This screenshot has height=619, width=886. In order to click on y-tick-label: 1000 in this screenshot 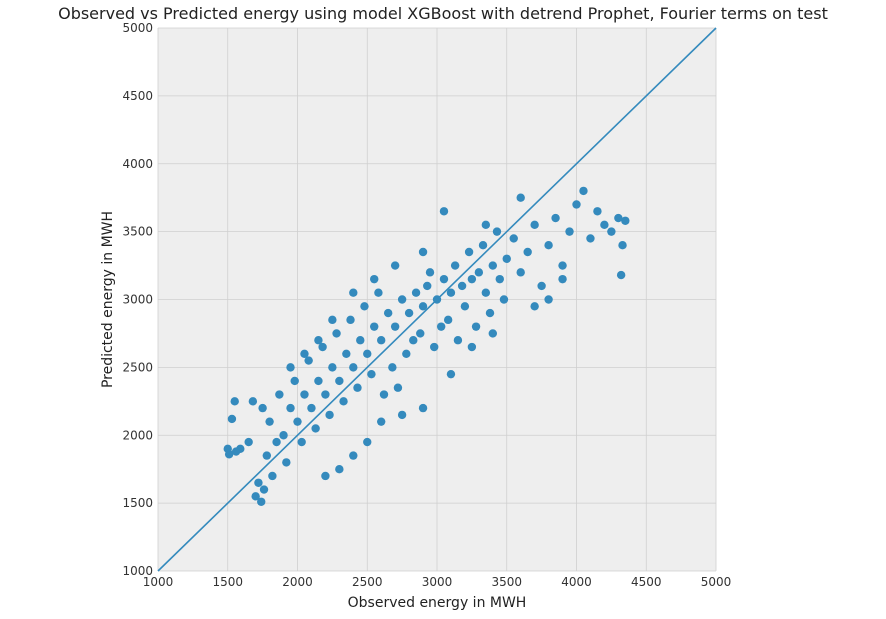, I will do `click(137, 571)`.